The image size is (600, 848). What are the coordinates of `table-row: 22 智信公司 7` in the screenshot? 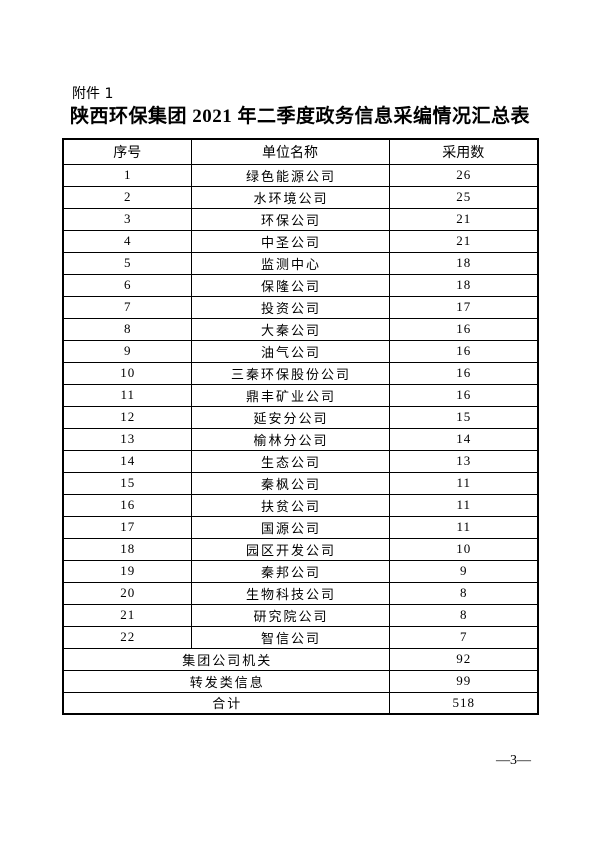 It's located at (300, 637).